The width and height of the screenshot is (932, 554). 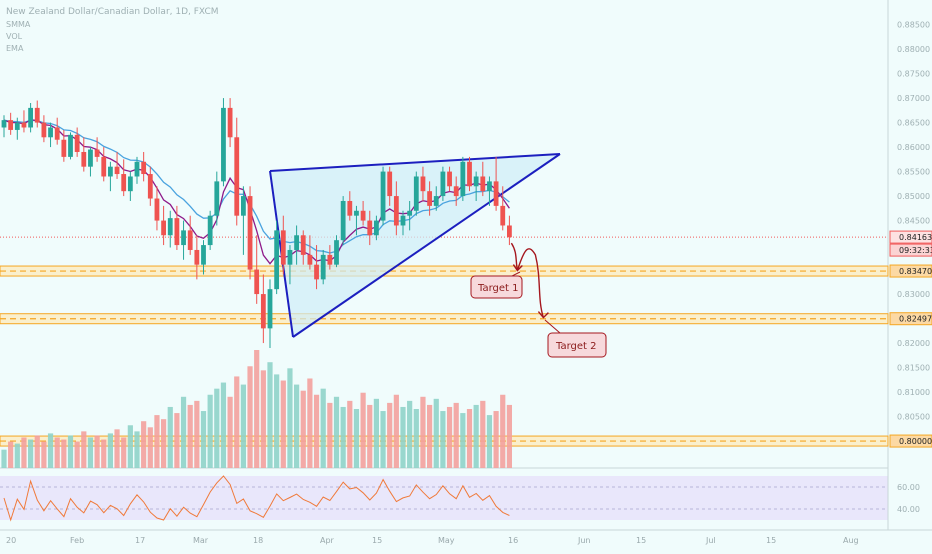 What do you see at coordinates (517, 268) in the screenshot?
I see `arrow-head` at bounding box center [517, 268].